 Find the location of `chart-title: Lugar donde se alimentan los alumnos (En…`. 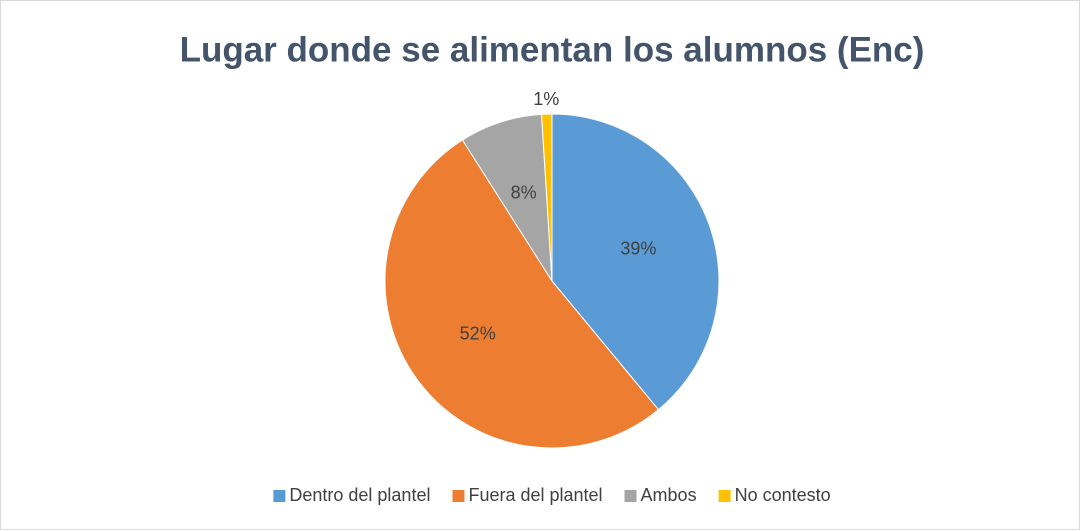

chart-title: Lugar donde se alimentan los alumnos (En… is located at coordinates (552, 49).